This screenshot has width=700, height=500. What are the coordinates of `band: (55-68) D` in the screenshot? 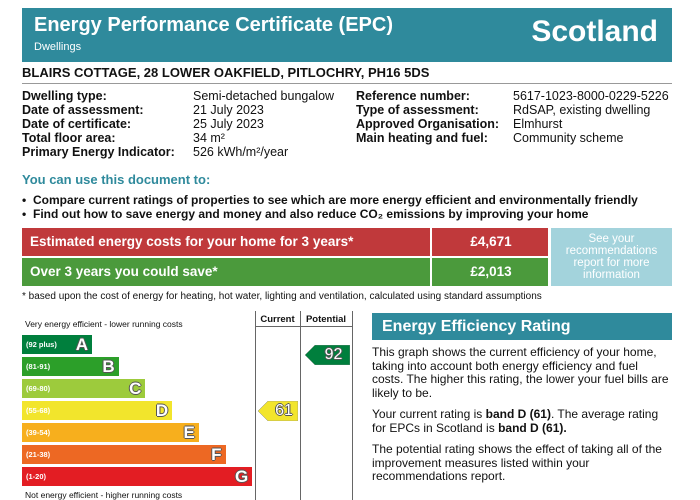 It's located at (97, 410).